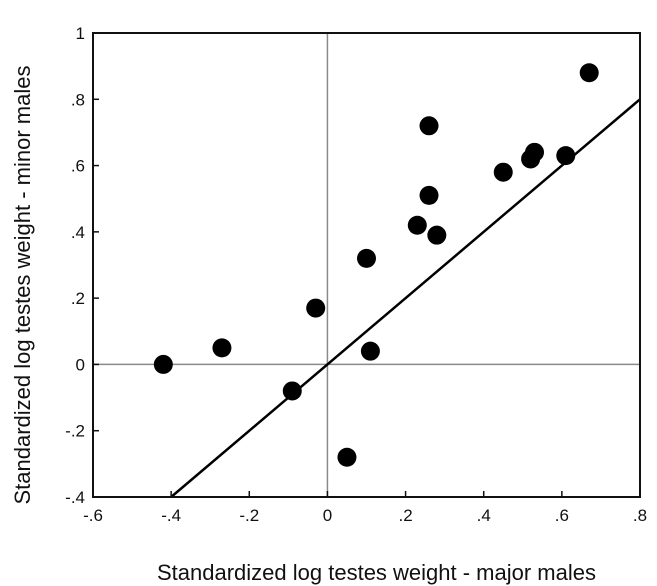  I want to click on y-axis-ticks: -.4 -.2 0 .2 .4 .6 .8 1, so click(82, 265).